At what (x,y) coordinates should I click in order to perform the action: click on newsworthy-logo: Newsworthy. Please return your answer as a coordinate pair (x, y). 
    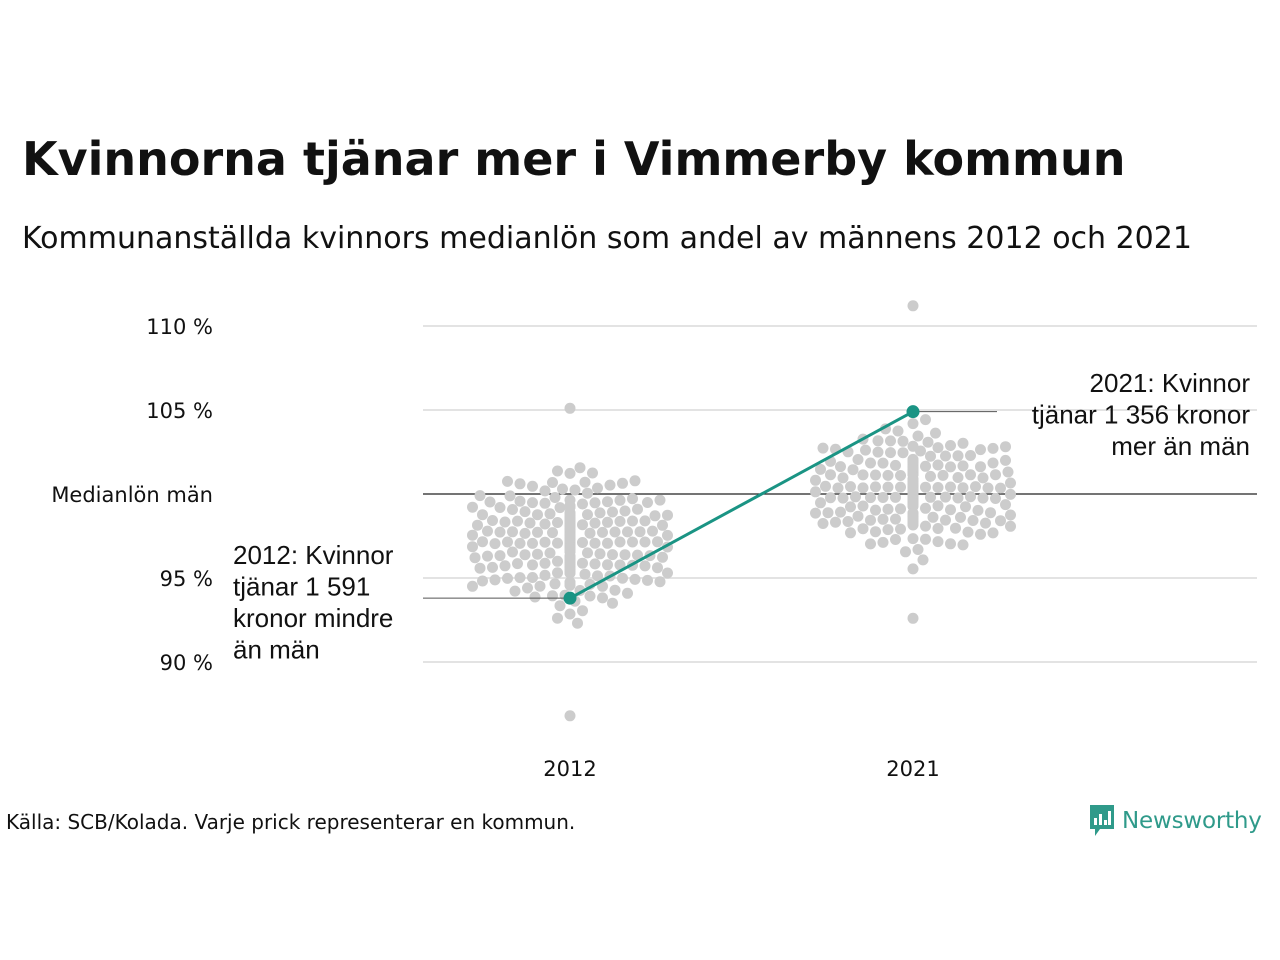
    Looking at the image, I should click on (1175, 821).